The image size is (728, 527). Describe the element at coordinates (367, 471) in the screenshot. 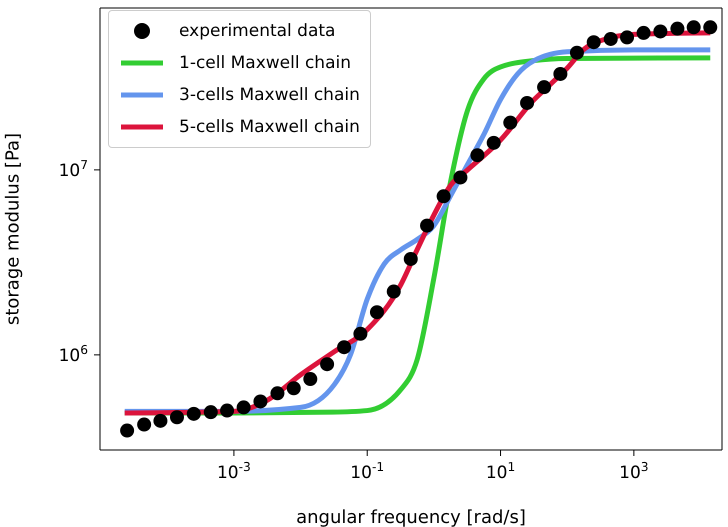

I see `x-tick-label: 10$^{-1}$` at that location.